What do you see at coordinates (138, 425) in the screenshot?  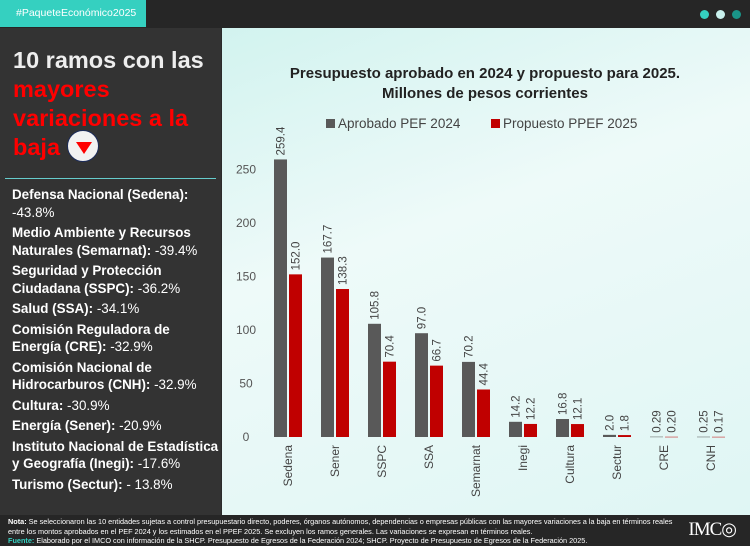 I see `item-value: -20.9%` at bounding box center [138, 425].